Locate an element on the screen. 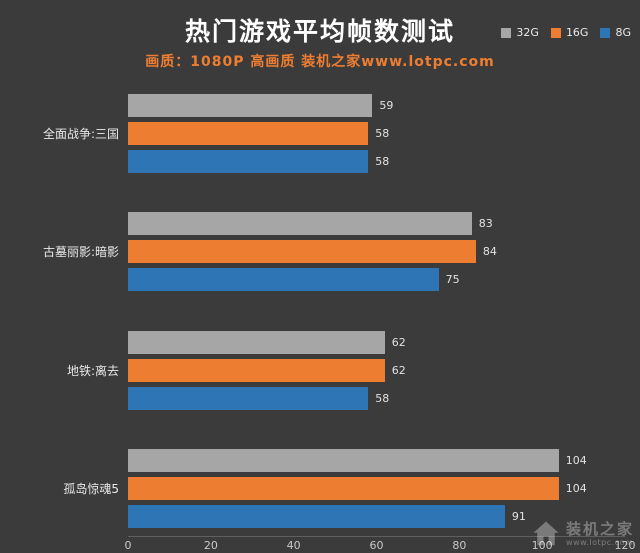 The height and width of the screenshot is (553, 640). x-tick-label: 0 is located at coordinates (128, 545).